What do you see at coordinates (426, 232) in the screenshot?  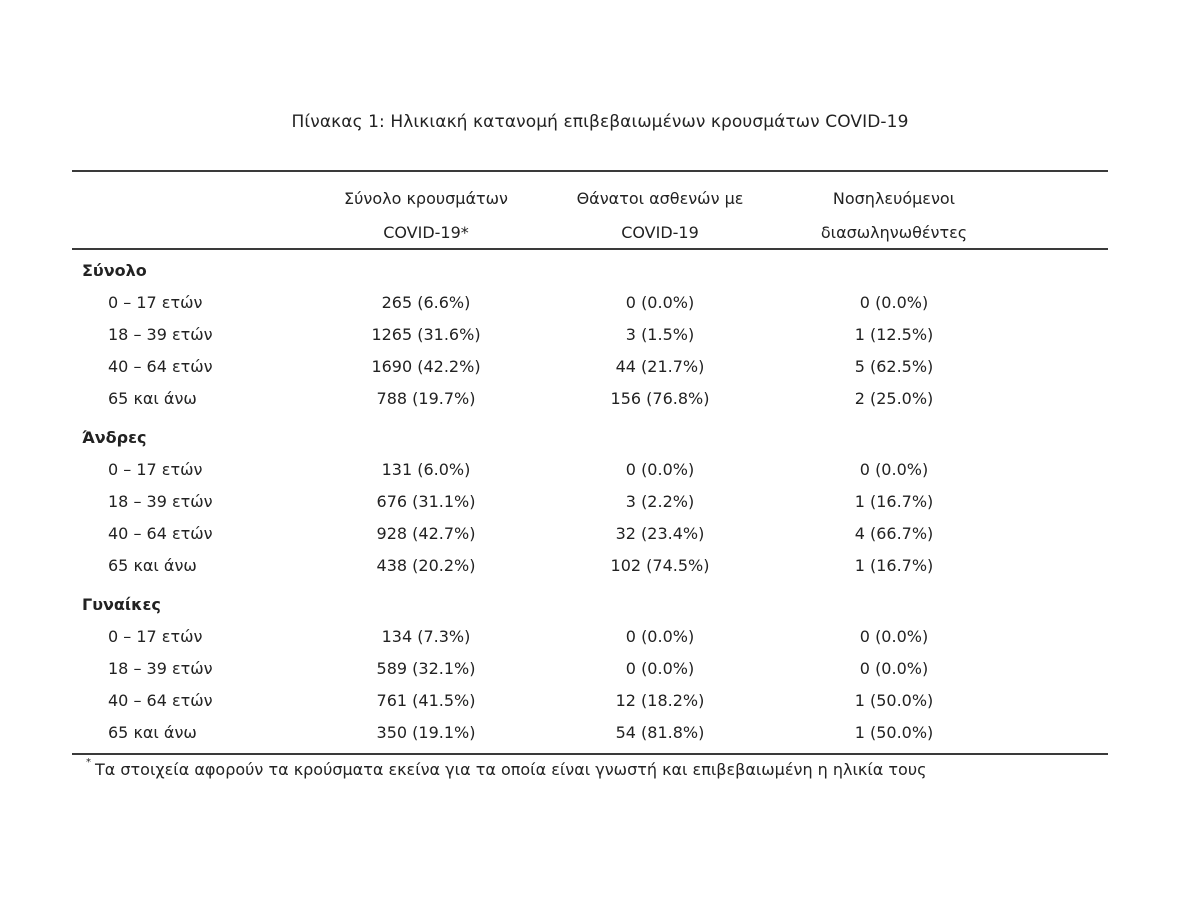 I see `column-header-line: COVID-19*` at bounding box center [426, 232].